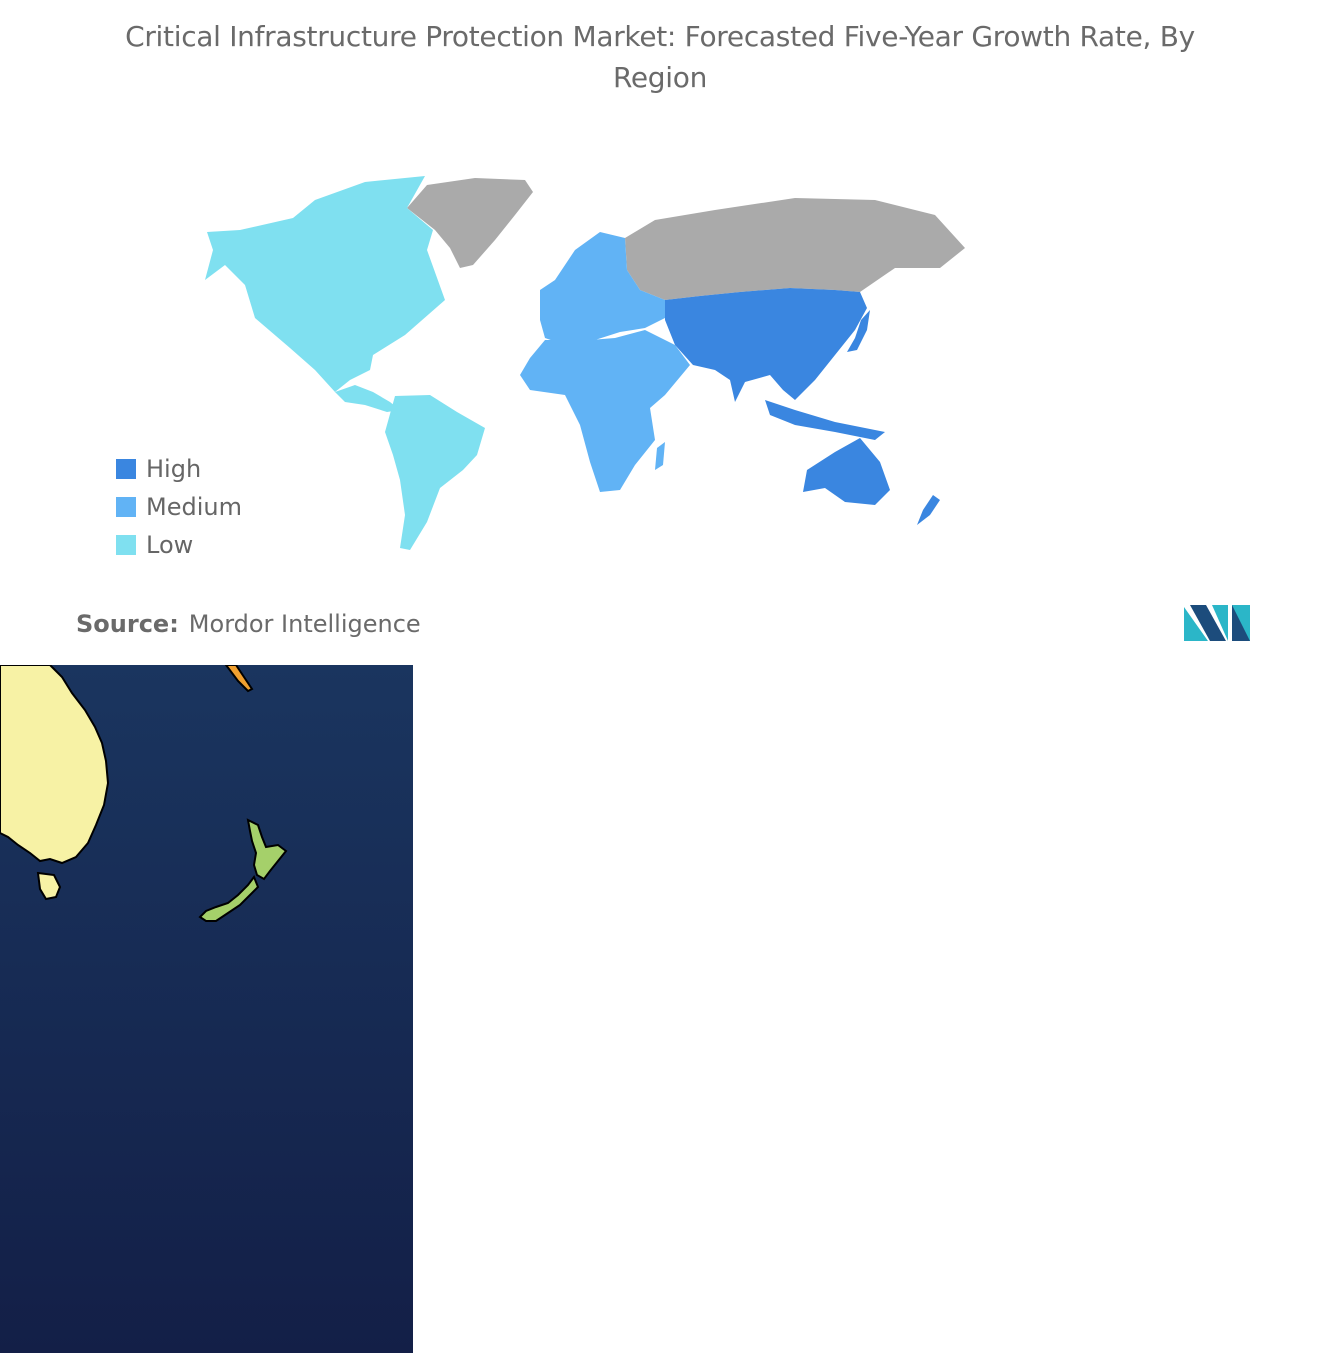 Image resolution: width=1320 pixels, height=1353 pixels. Describe the element at coordinates (194, 507) in the screenshot. I see `legend-label-medium: Medium` at that location.